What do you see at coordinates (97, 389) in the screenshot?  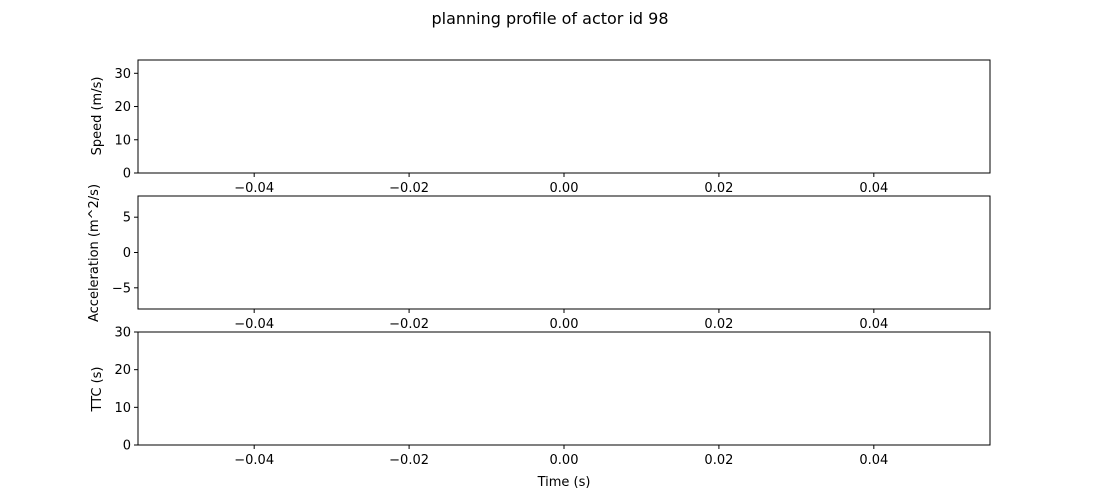 I see `ttc-y-axis-label: TTC (s)` at bounding box center [97, 389].